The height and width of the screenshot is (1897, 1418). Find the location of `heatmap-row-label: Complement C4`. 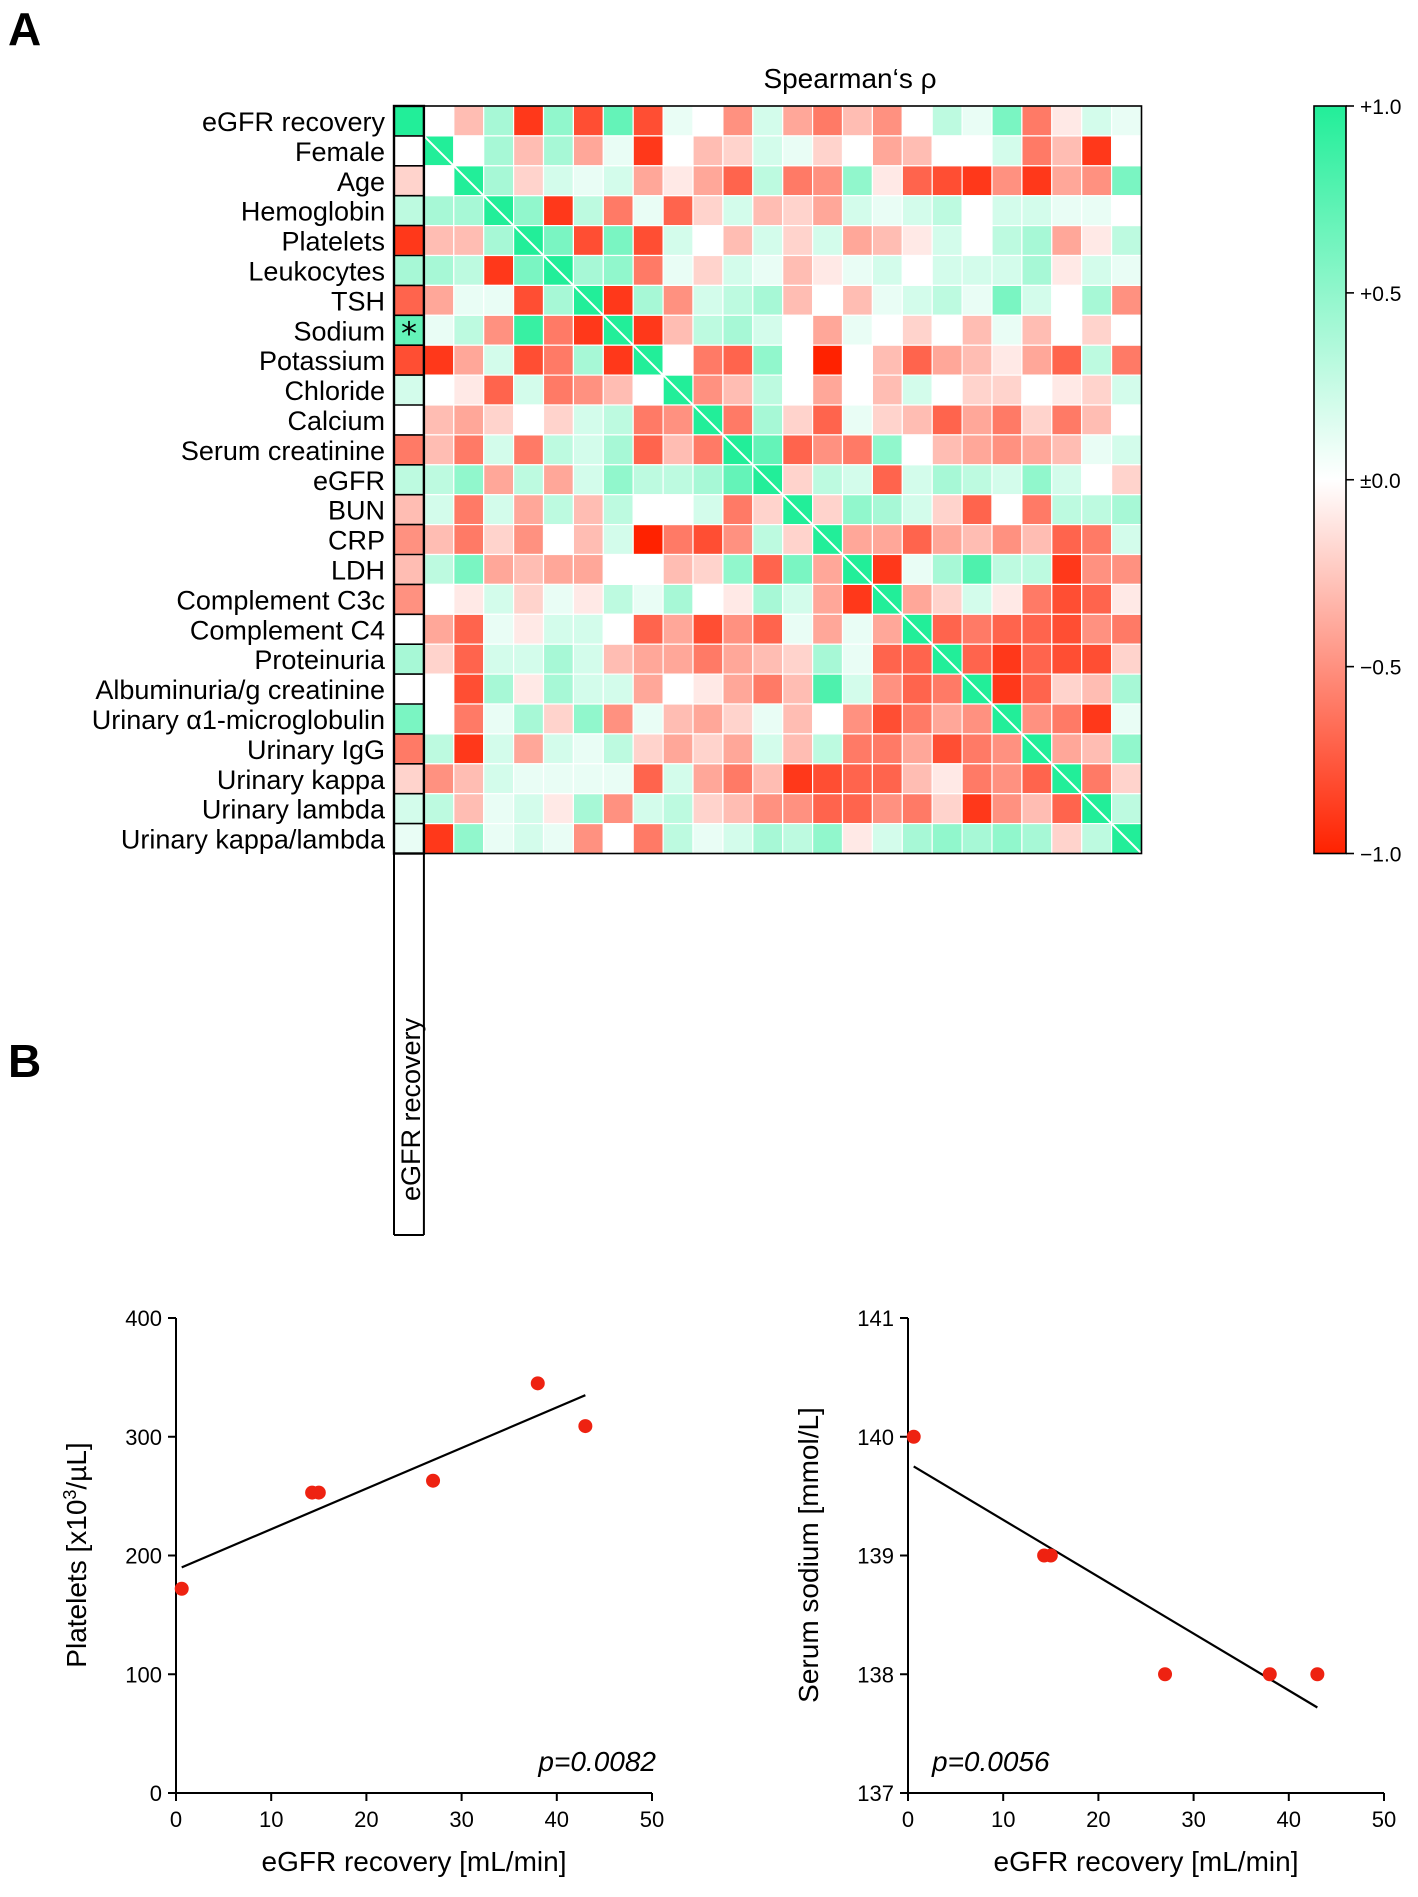

heatmap-row-label: Complement C4 is located at coordinates (287, 630).